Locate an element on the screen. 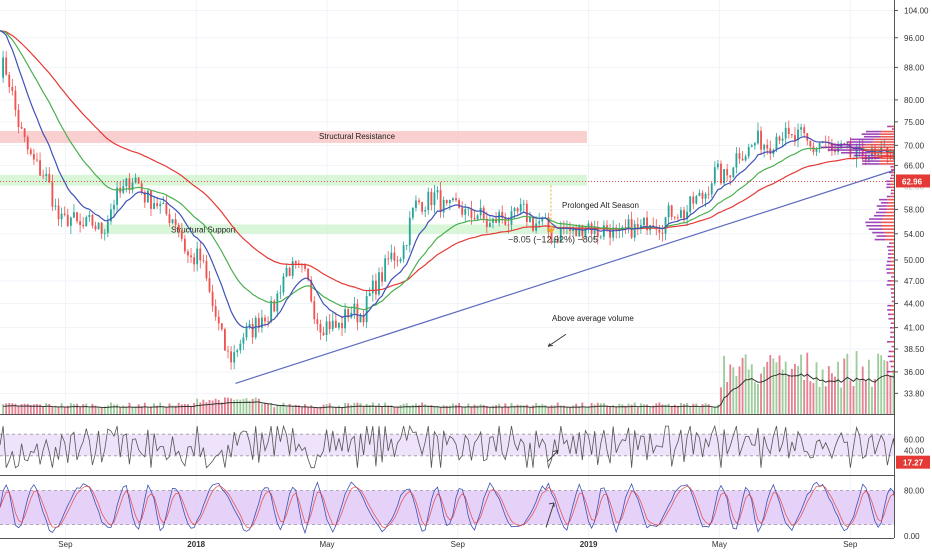 Image resolution: width=932 pixels, height=555 pixels. price-tick-label: 88.00 is located at coordinates (914, 67).